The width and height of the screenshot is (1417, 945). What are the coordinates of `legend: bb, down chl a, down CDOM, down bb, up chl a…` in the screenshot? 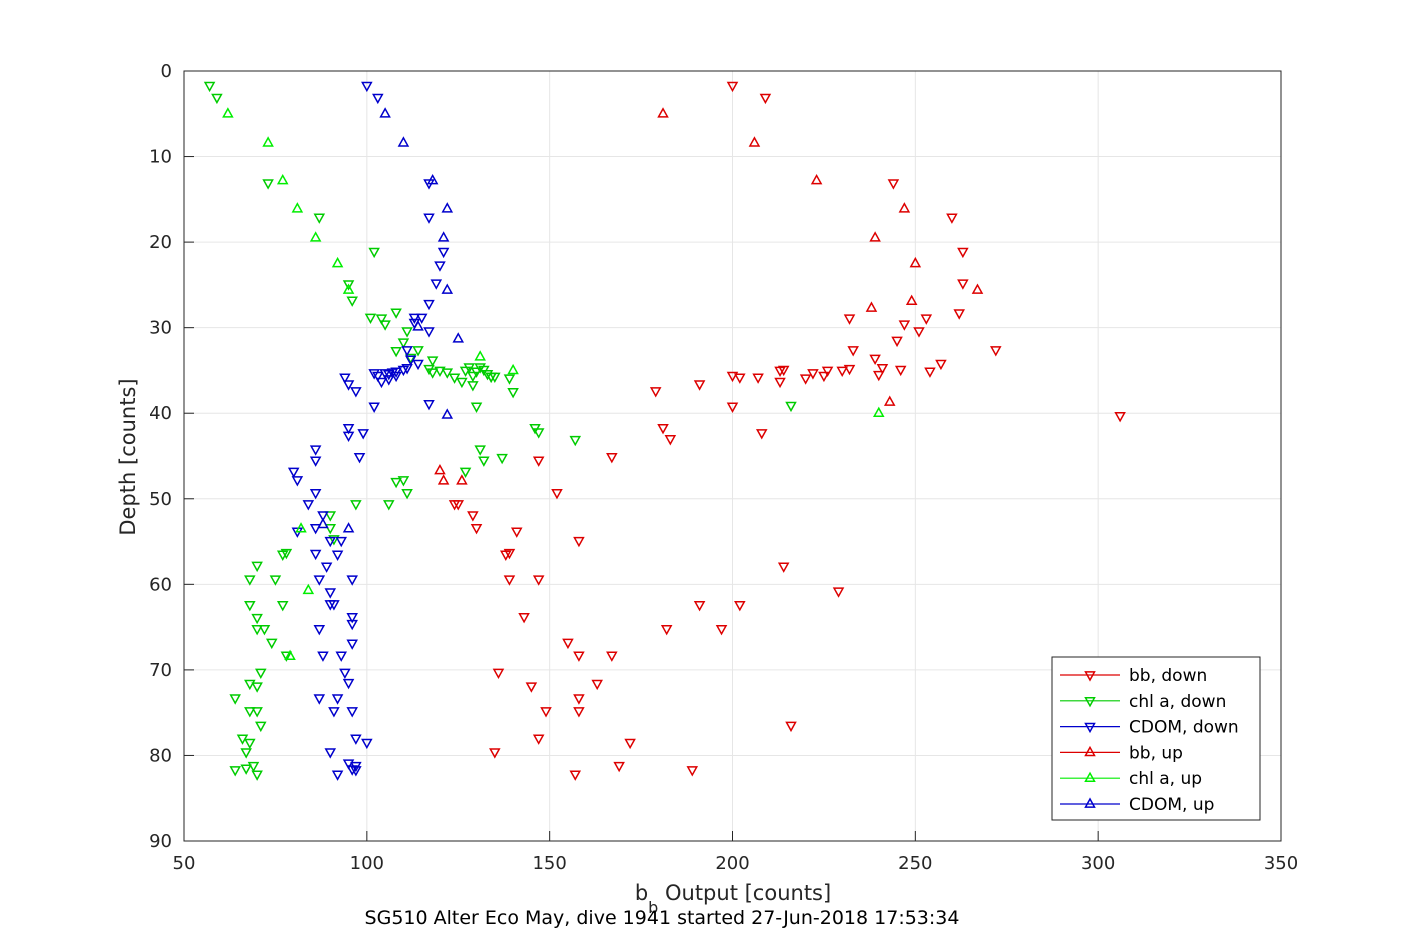 It's located at (1156, 738).